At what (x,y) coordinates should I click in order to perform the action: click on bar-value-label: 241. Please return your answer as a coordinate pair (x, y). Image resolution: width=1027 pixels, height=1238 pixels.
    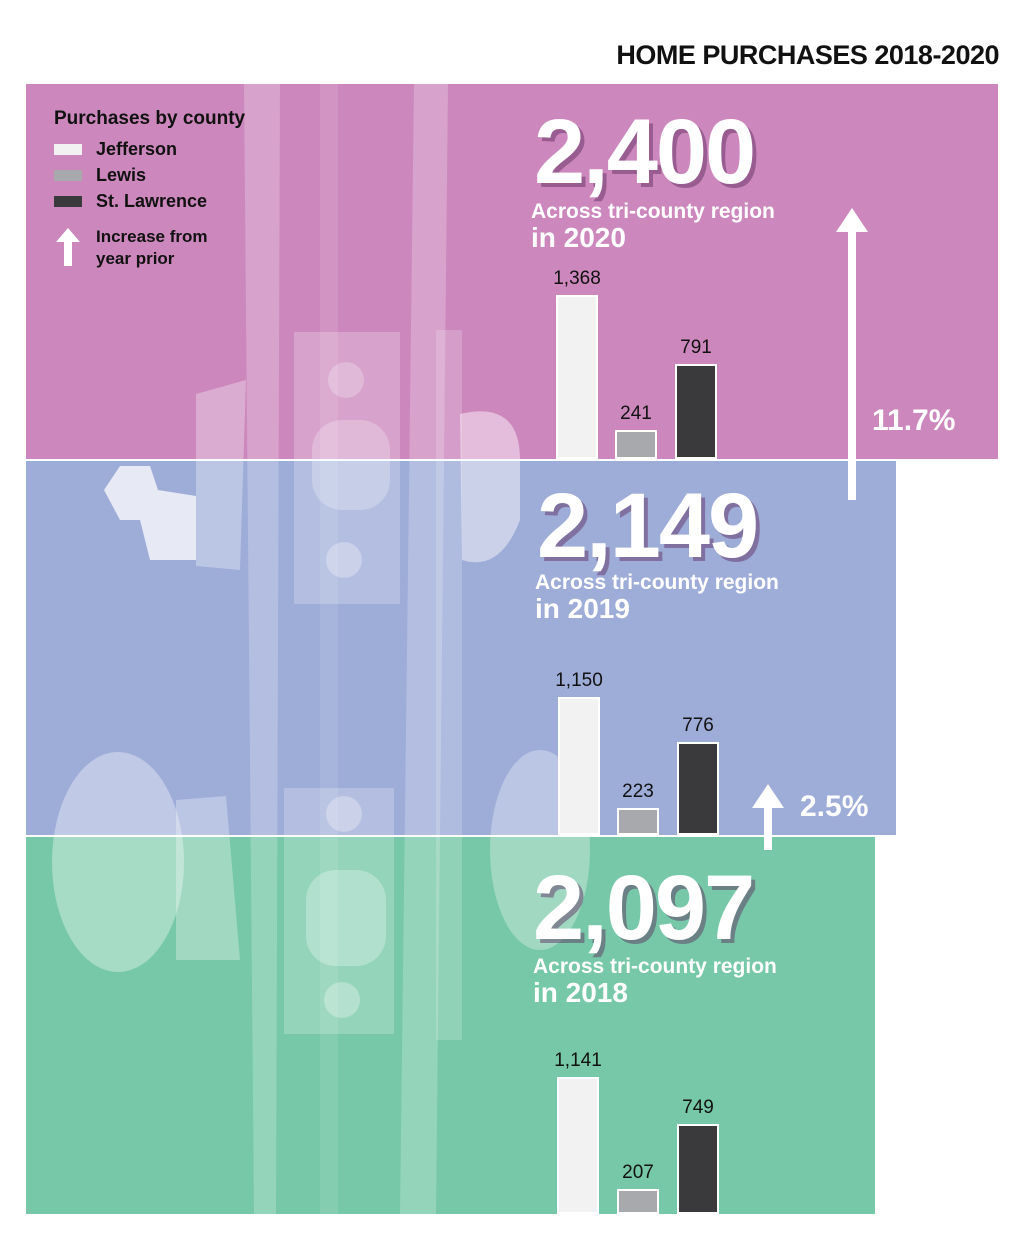
    Looking at the image, I should click on (636, 413).